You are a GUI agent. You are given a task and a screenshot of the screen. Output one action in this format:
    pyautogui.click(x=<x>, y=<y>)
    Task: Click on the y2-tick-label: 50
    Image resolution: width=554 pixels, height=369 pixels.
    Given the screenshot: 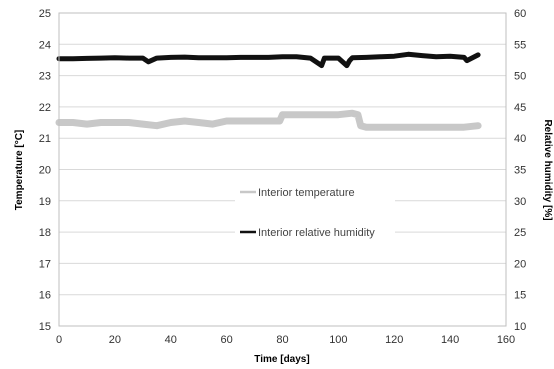 What is the action you would take?
    pyautogui.click(x=520, y=77)
    